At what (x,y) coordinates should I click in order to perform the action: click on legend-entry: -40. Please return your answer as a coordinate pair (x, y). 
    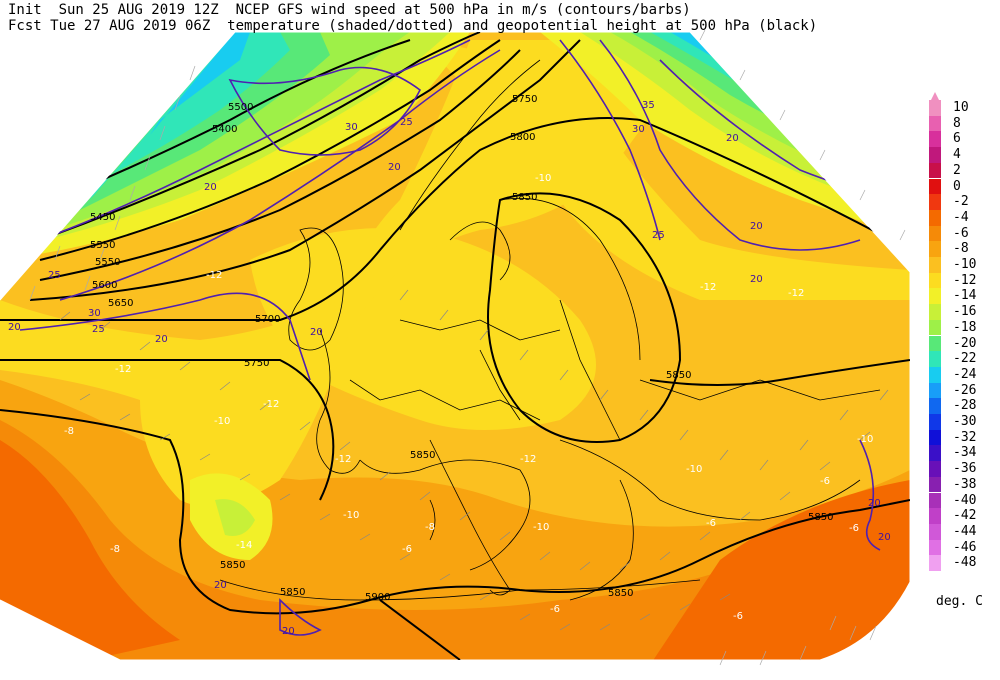
    Looking at the image, I should click on (960, 500).